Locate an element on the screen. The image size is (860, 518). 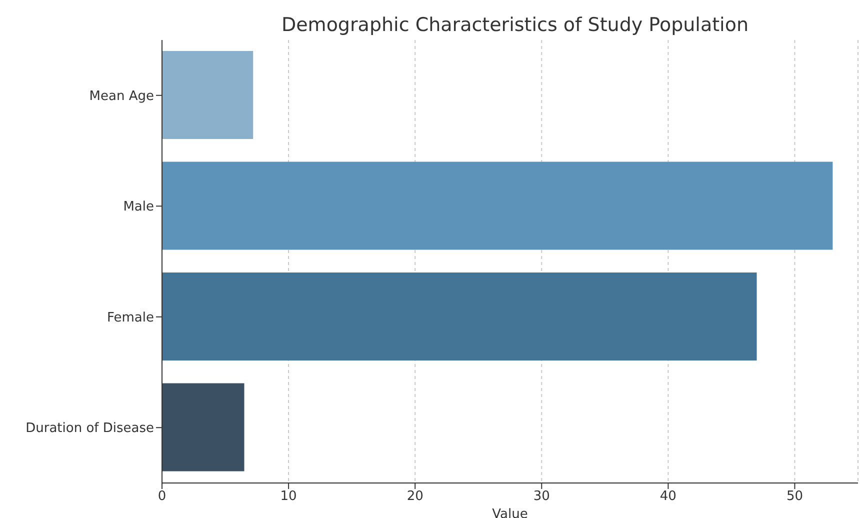
y-tick-label: Mean Age is located at coordinates (121, 96).